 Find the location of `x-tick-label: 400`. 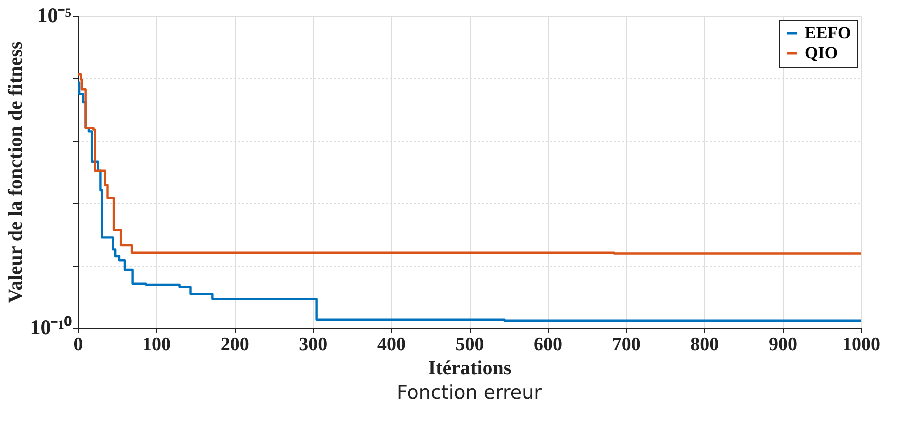

x-tick-label: 400 is located at coordinates (391, 345).